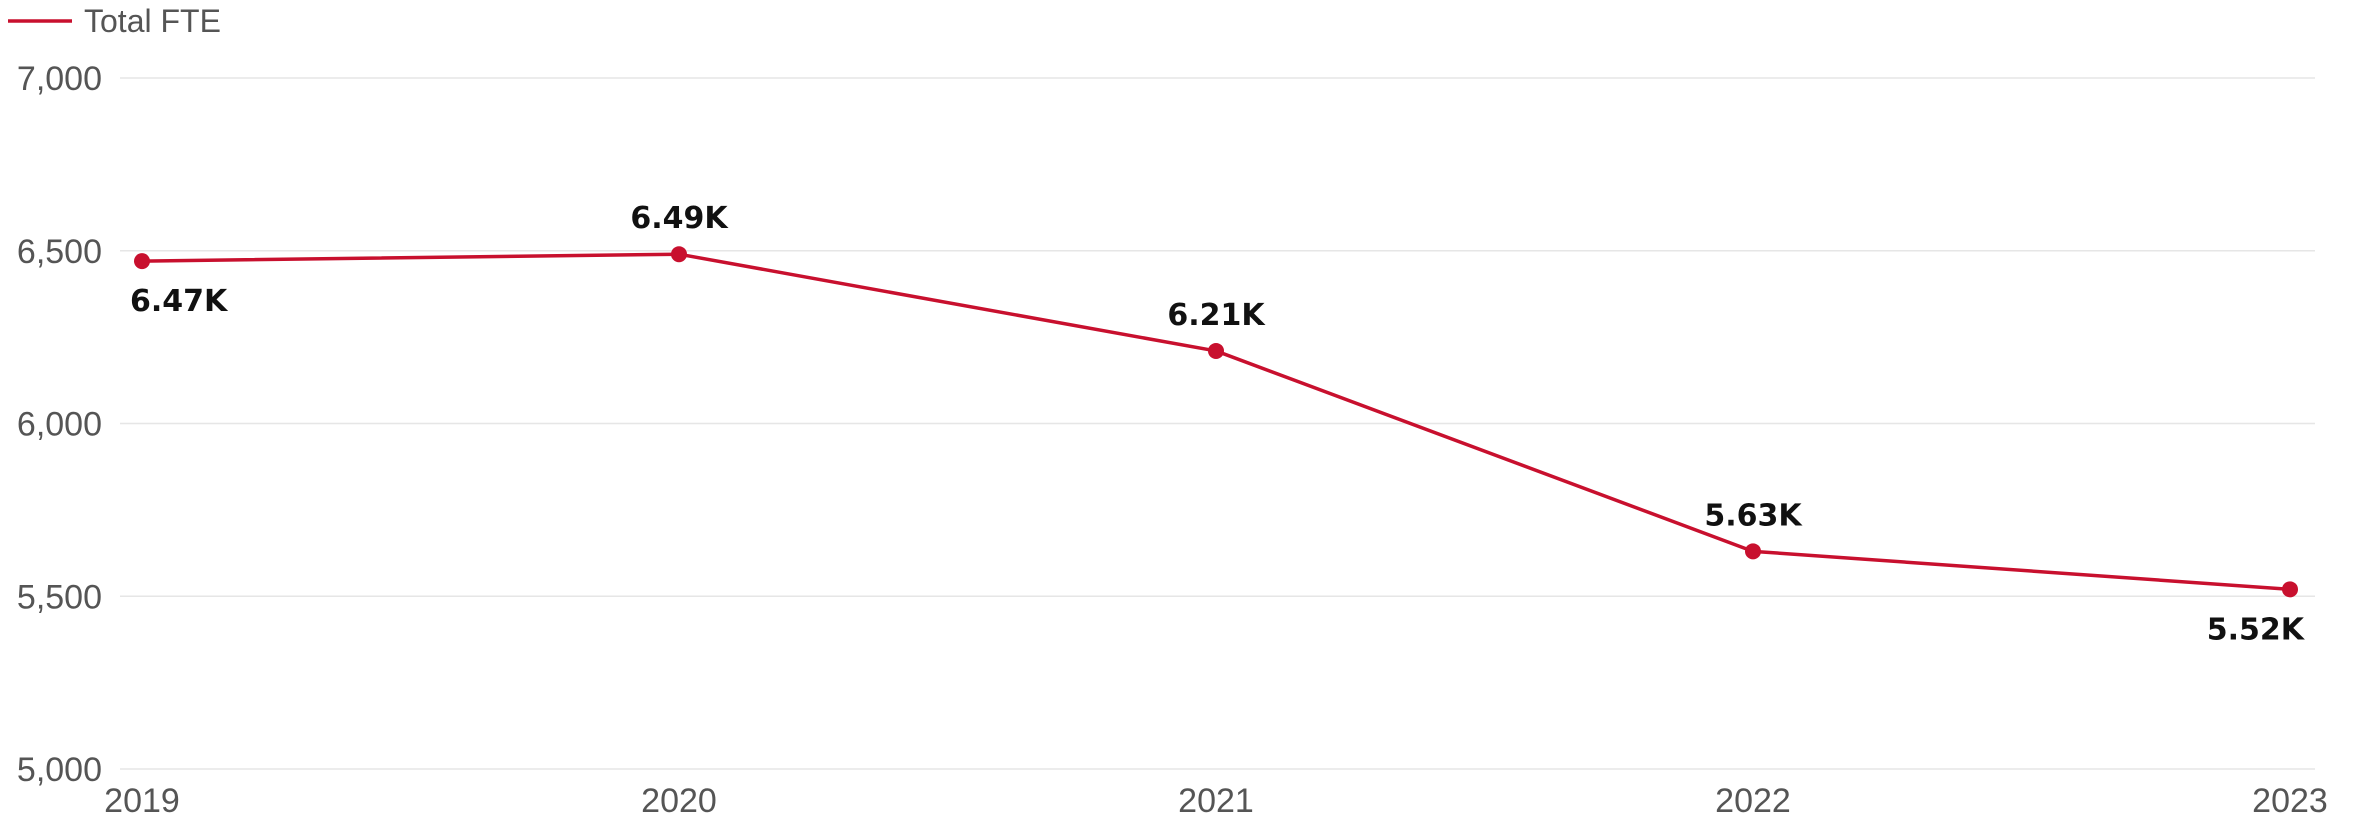 Image resolution: width=2363 pixels, height=818 pixels. What do you see at coordinates (2290, 800) in the screenshot?
I see `x-tick-label-2023: 2023` at bounding box center [2290, 800].